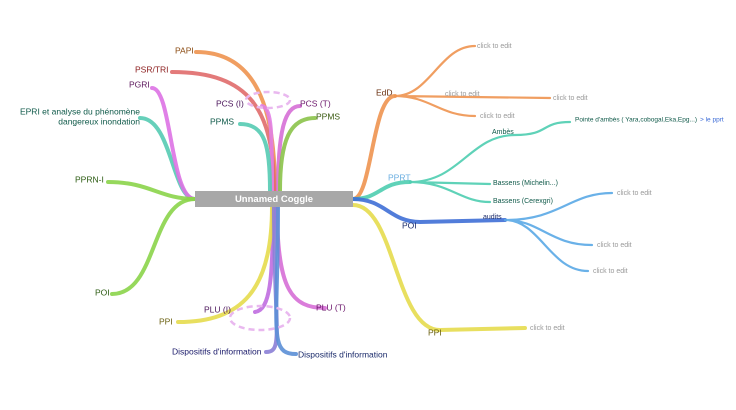 The image size is (736, 410). Describe the element at coordinates (384, 92) in the screenshot. I see `node-label: EdD` at that location.